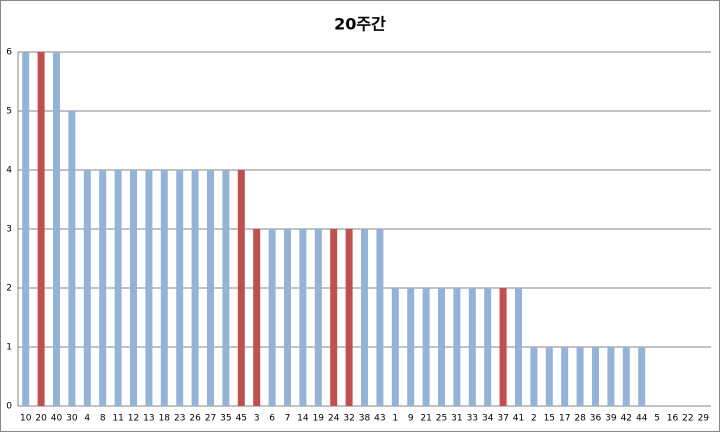  What do you see at coordinates (9, 230) in the screenshot?
I see `y-tick-label: 3` at bounding box center [9, 230].